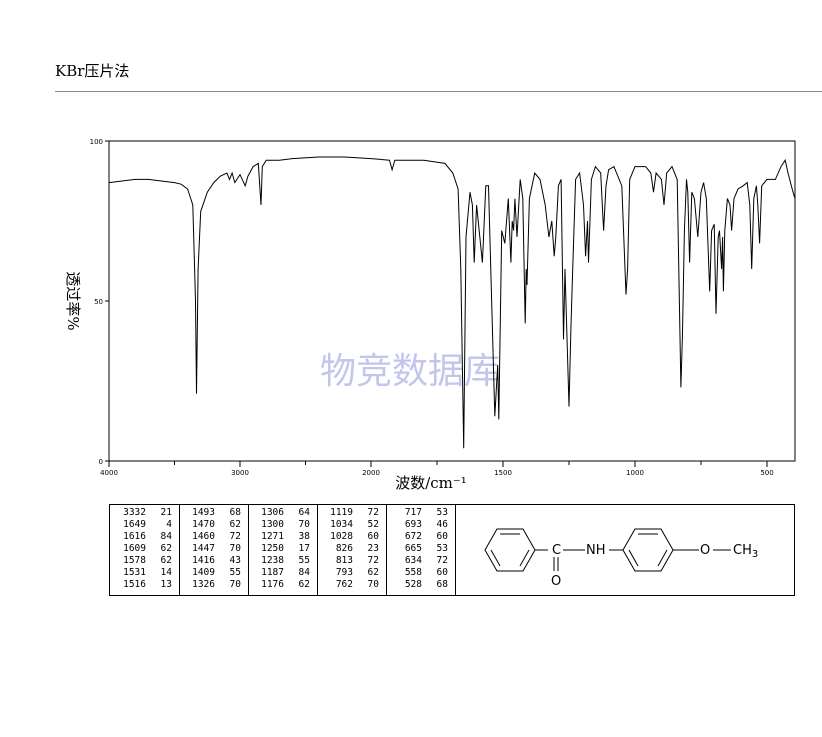 The width and height of the screenshot is (822, 737). What do you see at coordinates (373, 524) in the screenshot?
I see `peak-transmittance: 52` at bounding box center [373, 524].